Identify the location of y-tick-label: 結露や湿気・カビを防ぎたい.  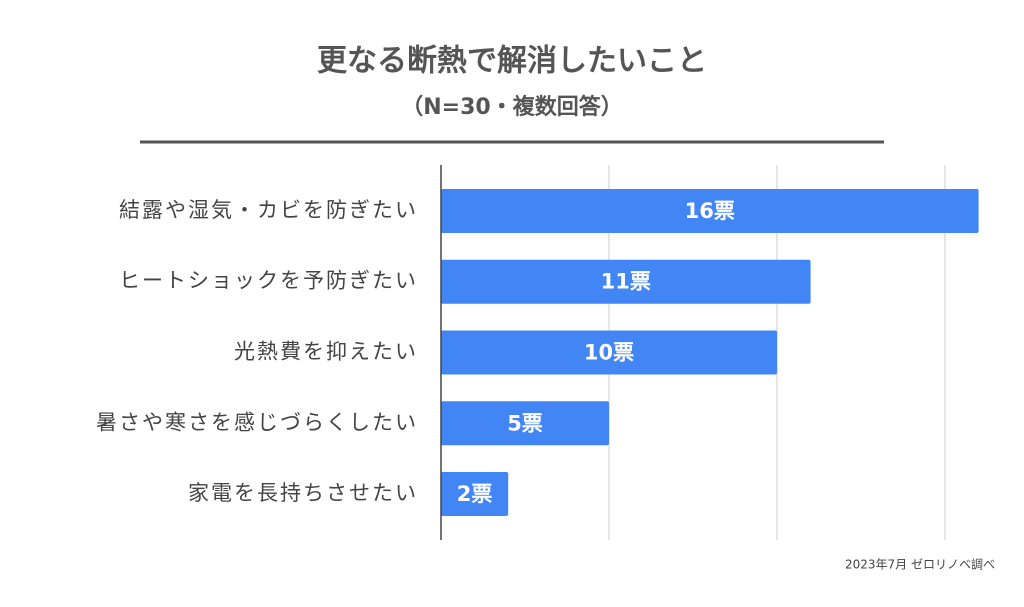
(268, 210).